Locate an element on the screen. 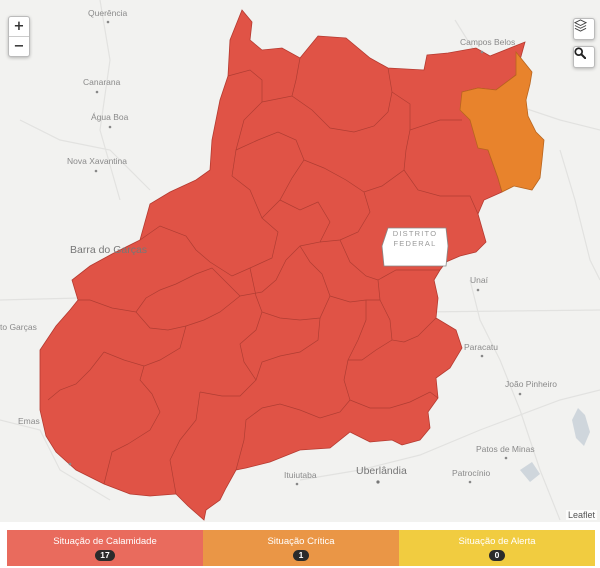  city-joao-pinheiro: João Pinheiro is located at coordinates (531, 384).